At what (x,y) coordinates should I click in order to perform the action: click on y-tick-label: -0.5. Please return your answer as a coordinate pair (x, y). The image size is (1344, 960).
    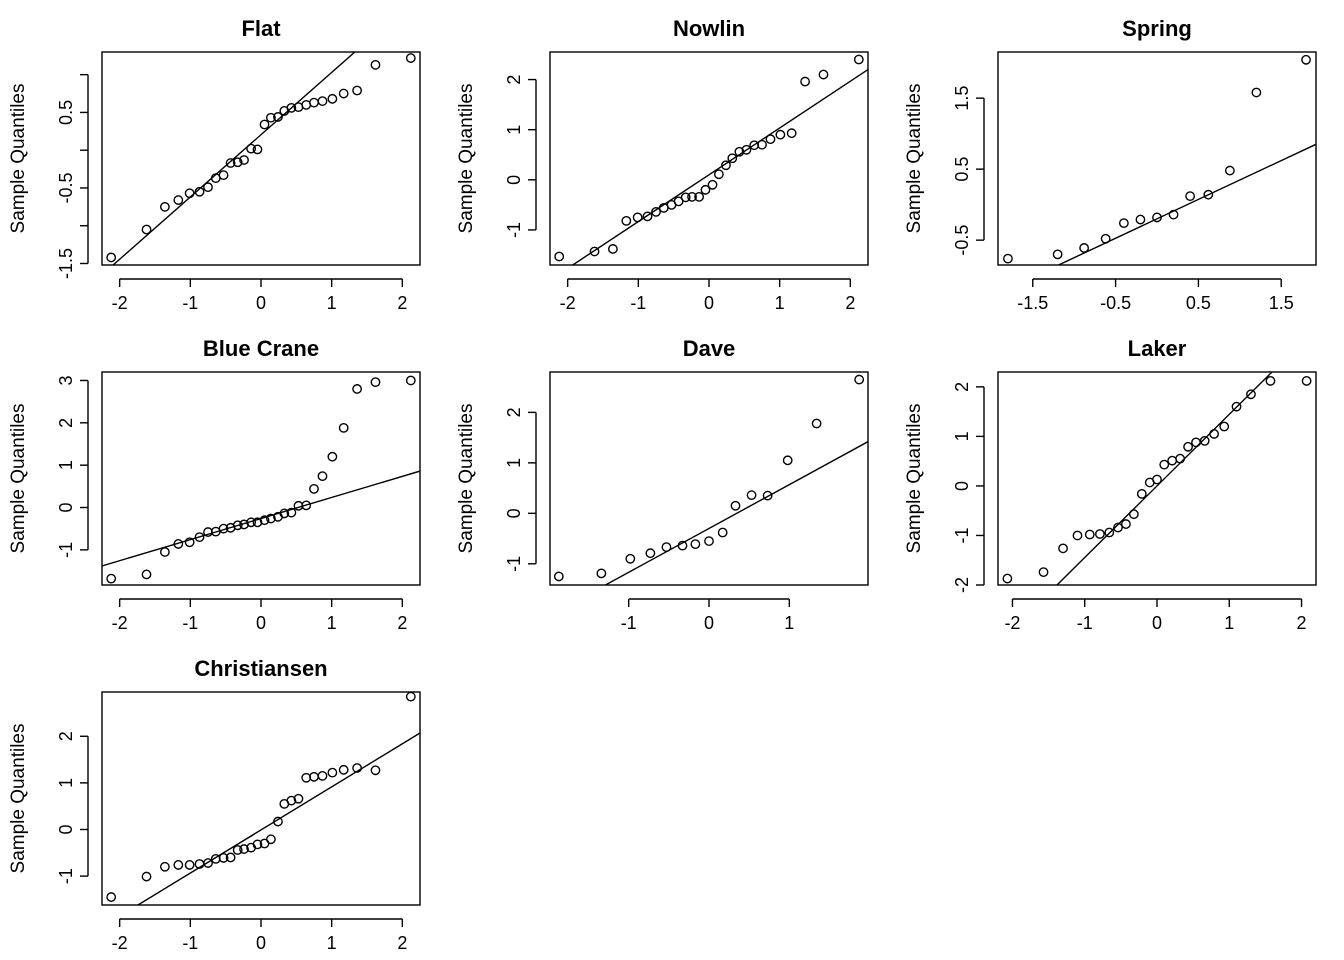
    Looking at the image, I should click on (962, 240).